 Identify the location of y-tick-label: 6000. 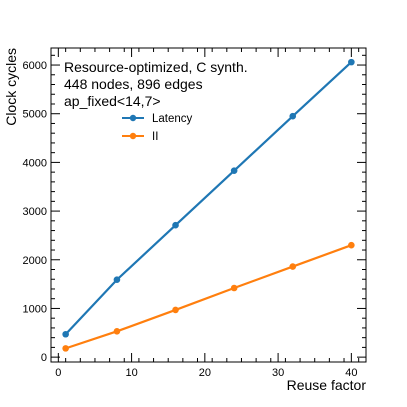
(35, 66).